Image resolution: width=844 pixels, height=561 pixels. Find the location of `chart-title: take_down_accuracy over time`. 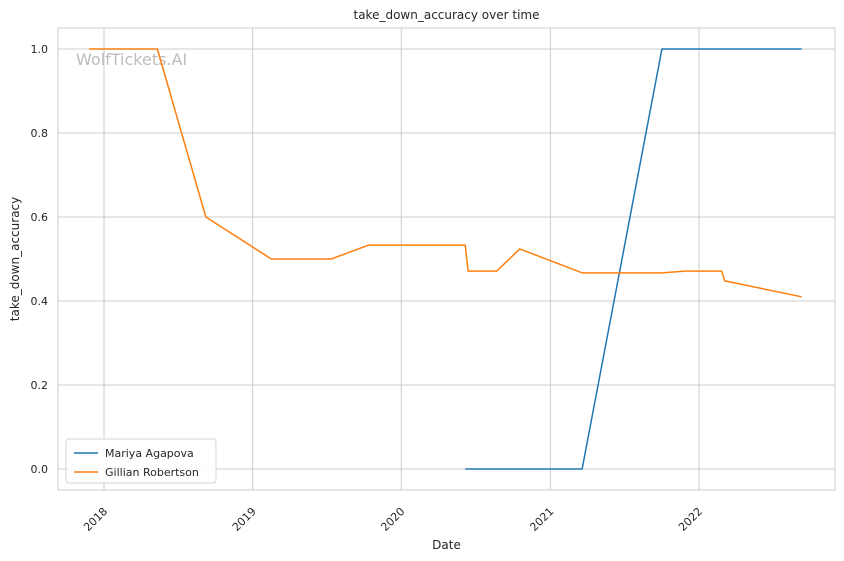

chart-title: take_down_accuracy over time is located at coordinates (447, 15).